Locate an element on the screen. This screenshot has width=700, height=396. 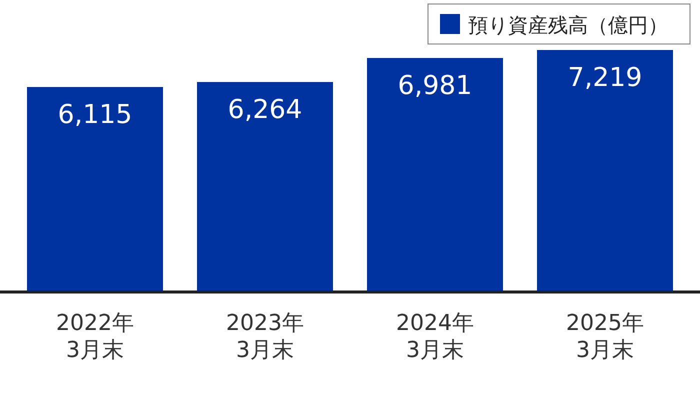
legend-label: 預り資産残高（億円） is located at coordinates (568, 25).